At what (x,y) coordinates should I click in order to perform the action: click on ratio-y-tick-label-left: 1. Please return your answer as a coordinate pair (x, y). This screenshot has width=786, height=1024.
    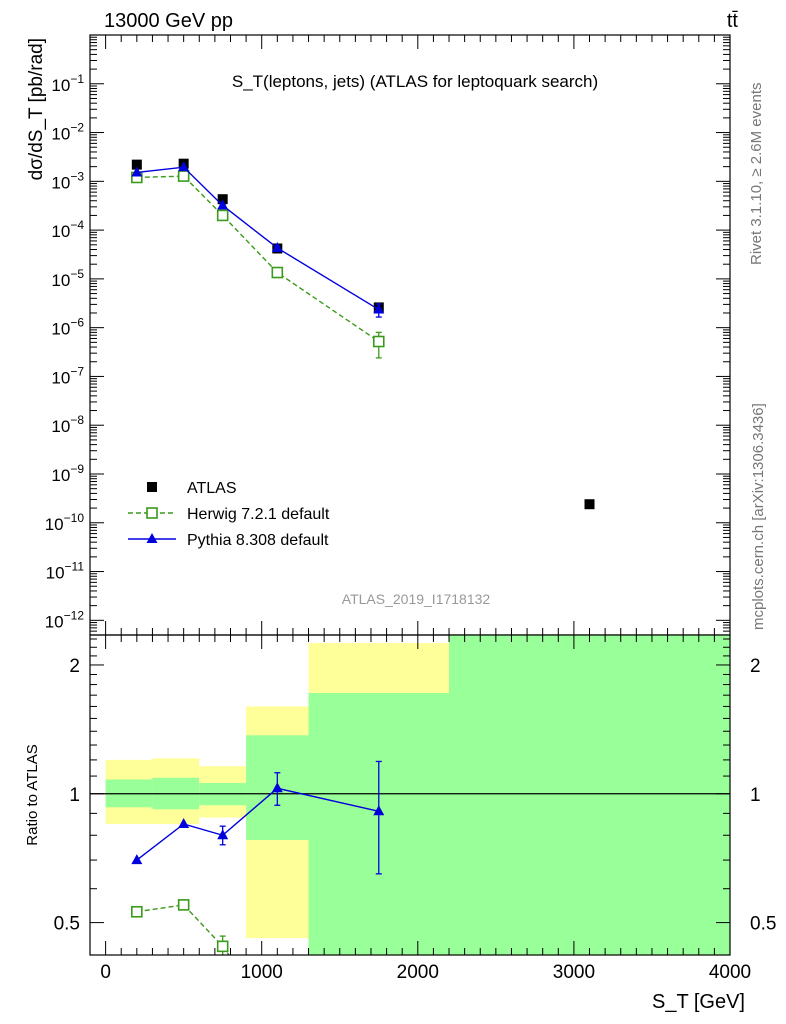
    Looking at the image, I should click on (74, 795).